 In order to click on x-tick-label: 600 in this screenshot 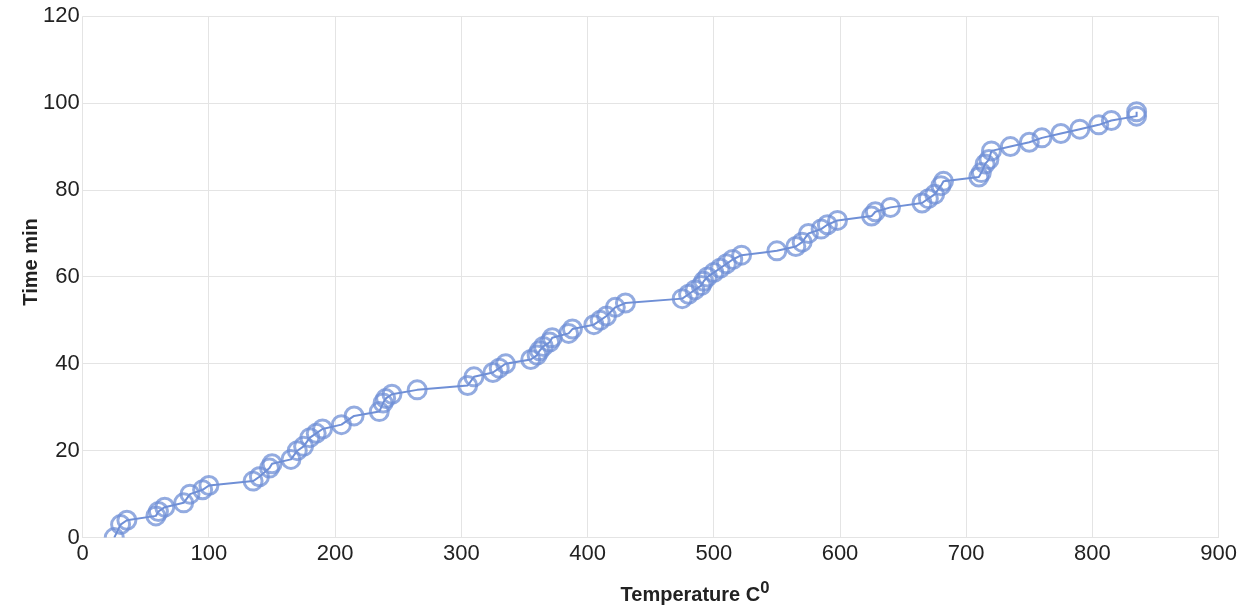, I will do `click(840, 552)`.